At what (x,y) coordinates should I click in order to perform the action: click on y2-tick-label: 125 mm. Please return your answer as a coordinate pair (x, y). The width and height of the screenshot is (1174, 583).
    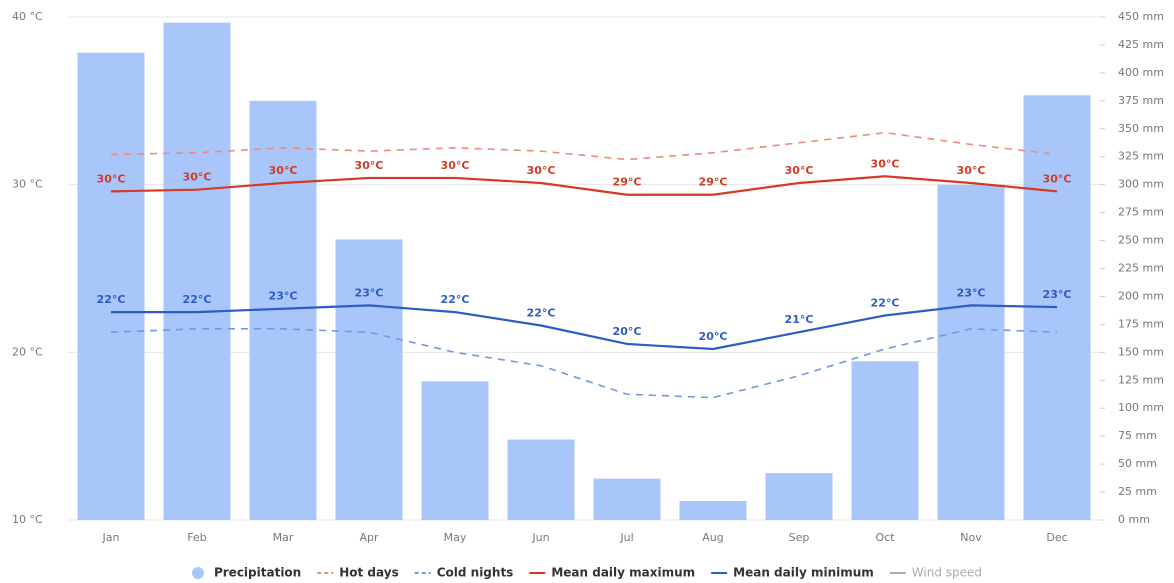
    Looking at the image, I should click on (1141, 379).